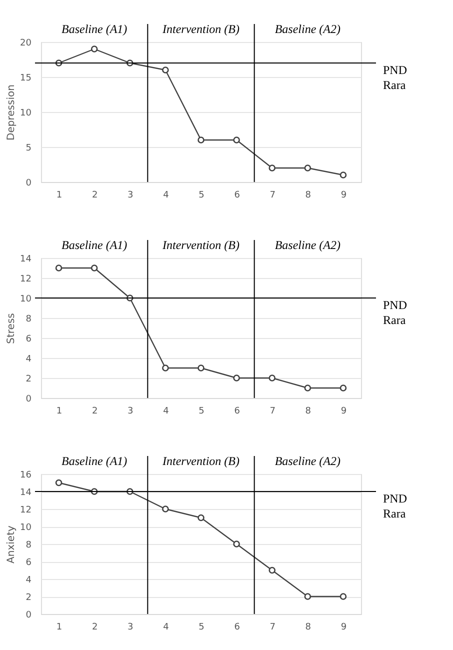  I want to click on y-axis-title: Depression, so click(12, 112).